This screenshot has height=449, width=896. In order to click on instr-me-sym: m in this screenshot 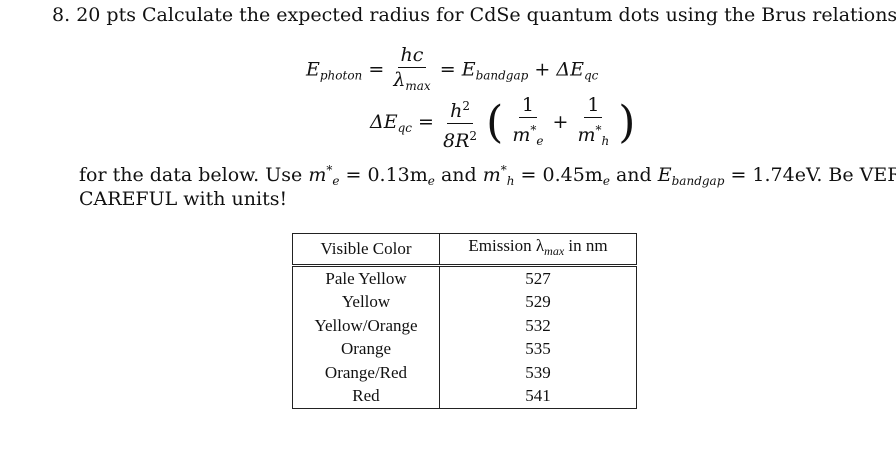, I will do `click(317, 175)`.